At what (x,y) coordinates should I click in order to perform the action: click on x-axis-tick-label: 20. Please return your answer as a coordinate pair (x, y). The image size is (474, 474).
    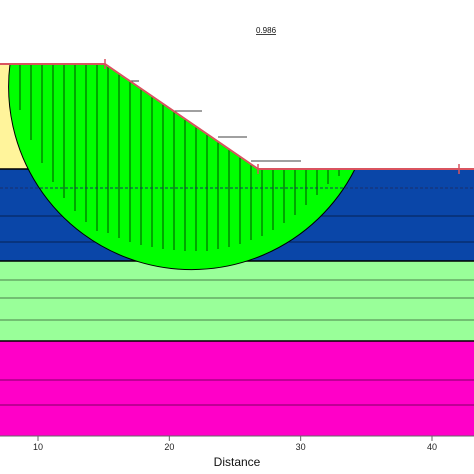
    Looking at the image, I should click on (169, 447).